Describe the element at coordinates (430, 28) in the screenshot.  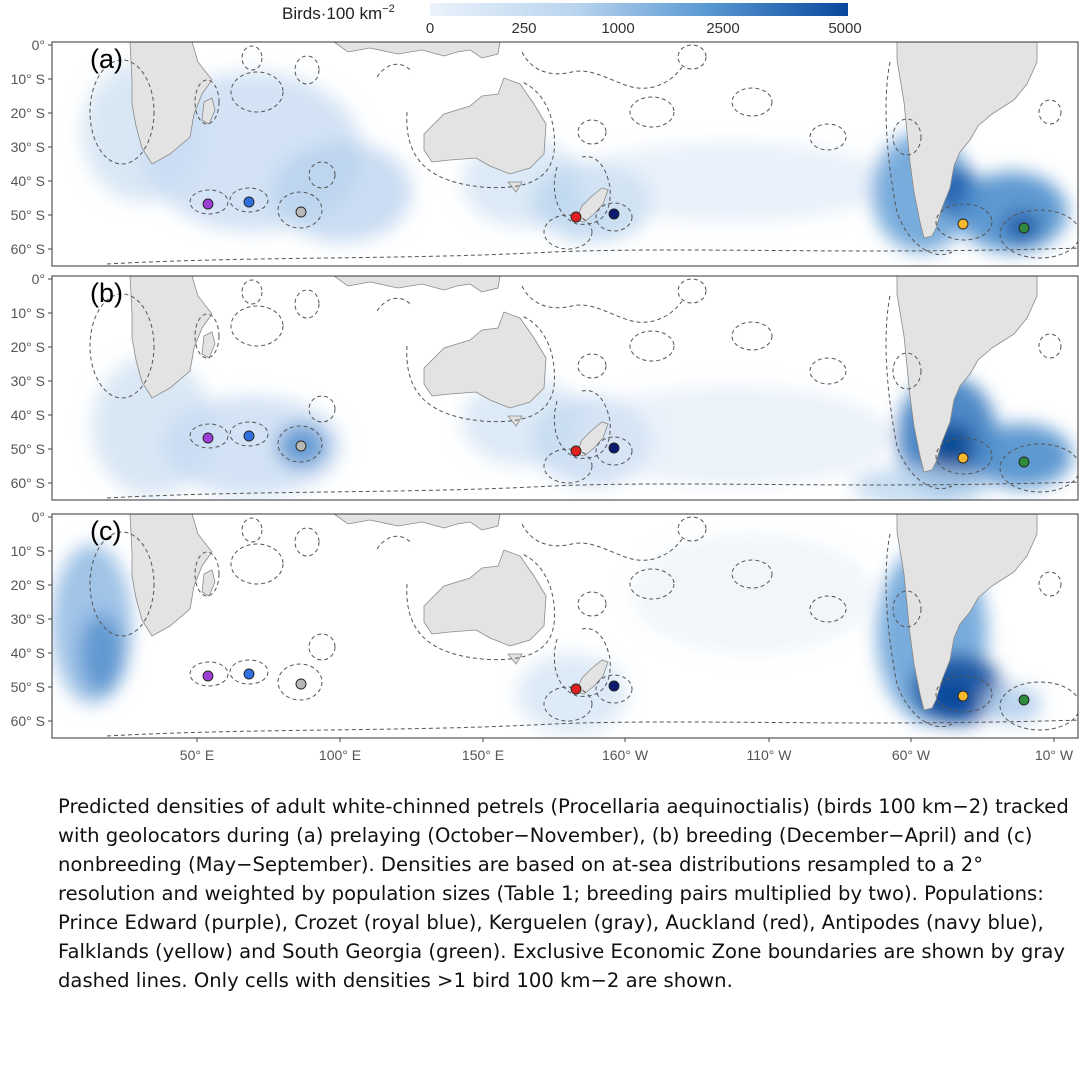
I see `legend-tick-0: 0` at that location.